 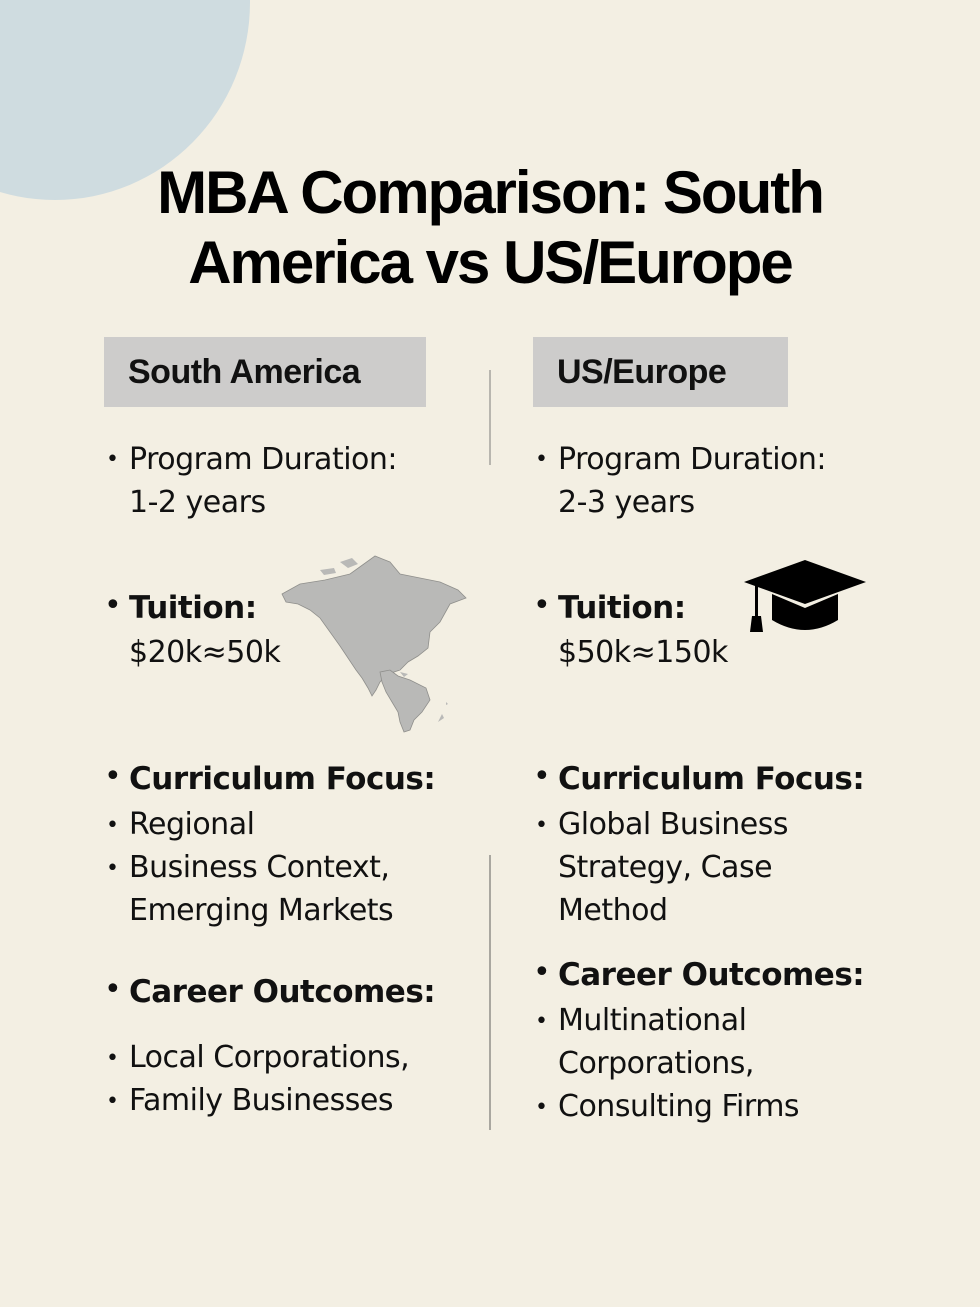 What do you see at coordinates (261, 910) in the screenshot?
I see `curriculum-item: Emerging Markets` at bounding box center [261, 910].